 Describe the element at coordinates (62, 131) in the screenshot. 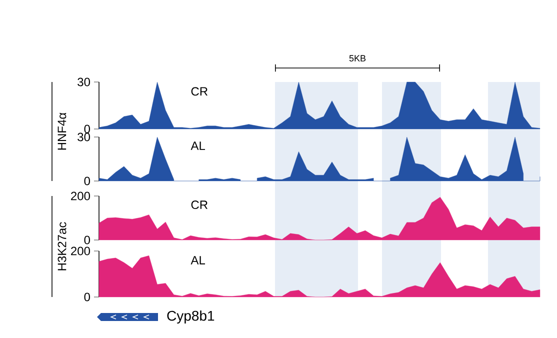

I see `y-axis-title: HNF4α` at that location.